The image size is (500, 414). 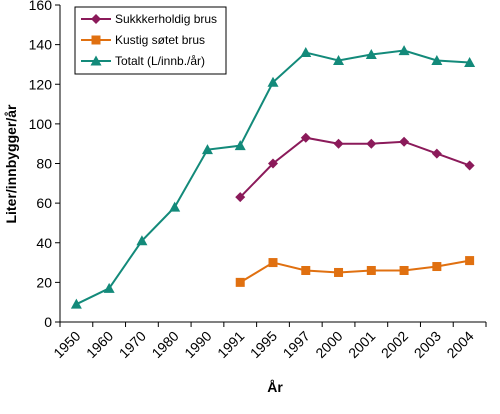 What do you see at coordinates (41, 124) in the screenshot?
I see `y-tick-label: 100` at bounding box center [41, 124].